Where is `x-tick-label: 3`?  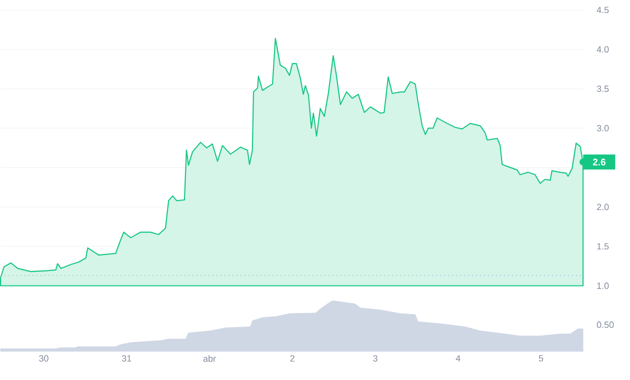 x-tick-label: 3 is located at coordinates (375, 358).